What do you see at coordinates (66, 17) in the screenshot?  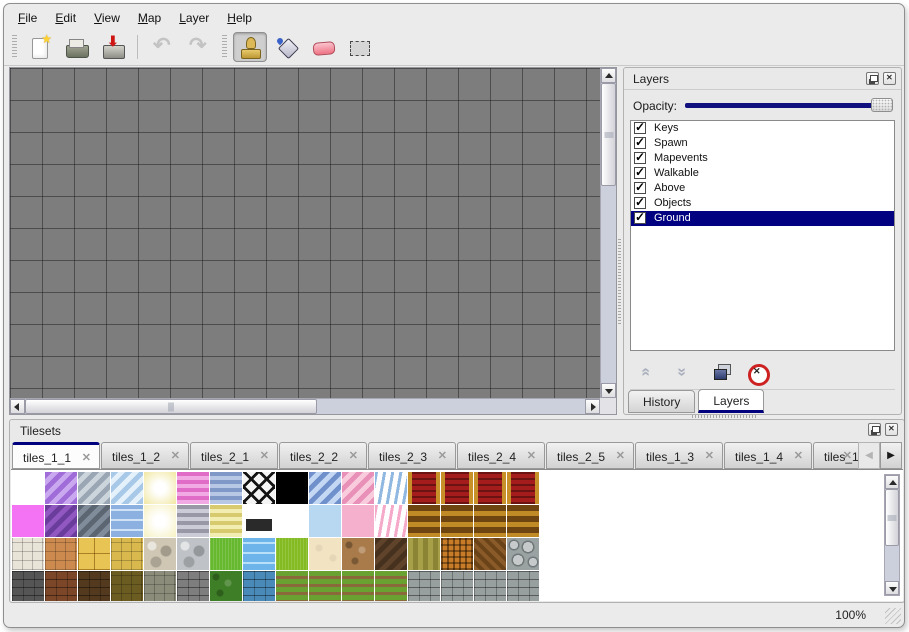 I see `menu-edit: Edit` at bounding box center [66, 17].